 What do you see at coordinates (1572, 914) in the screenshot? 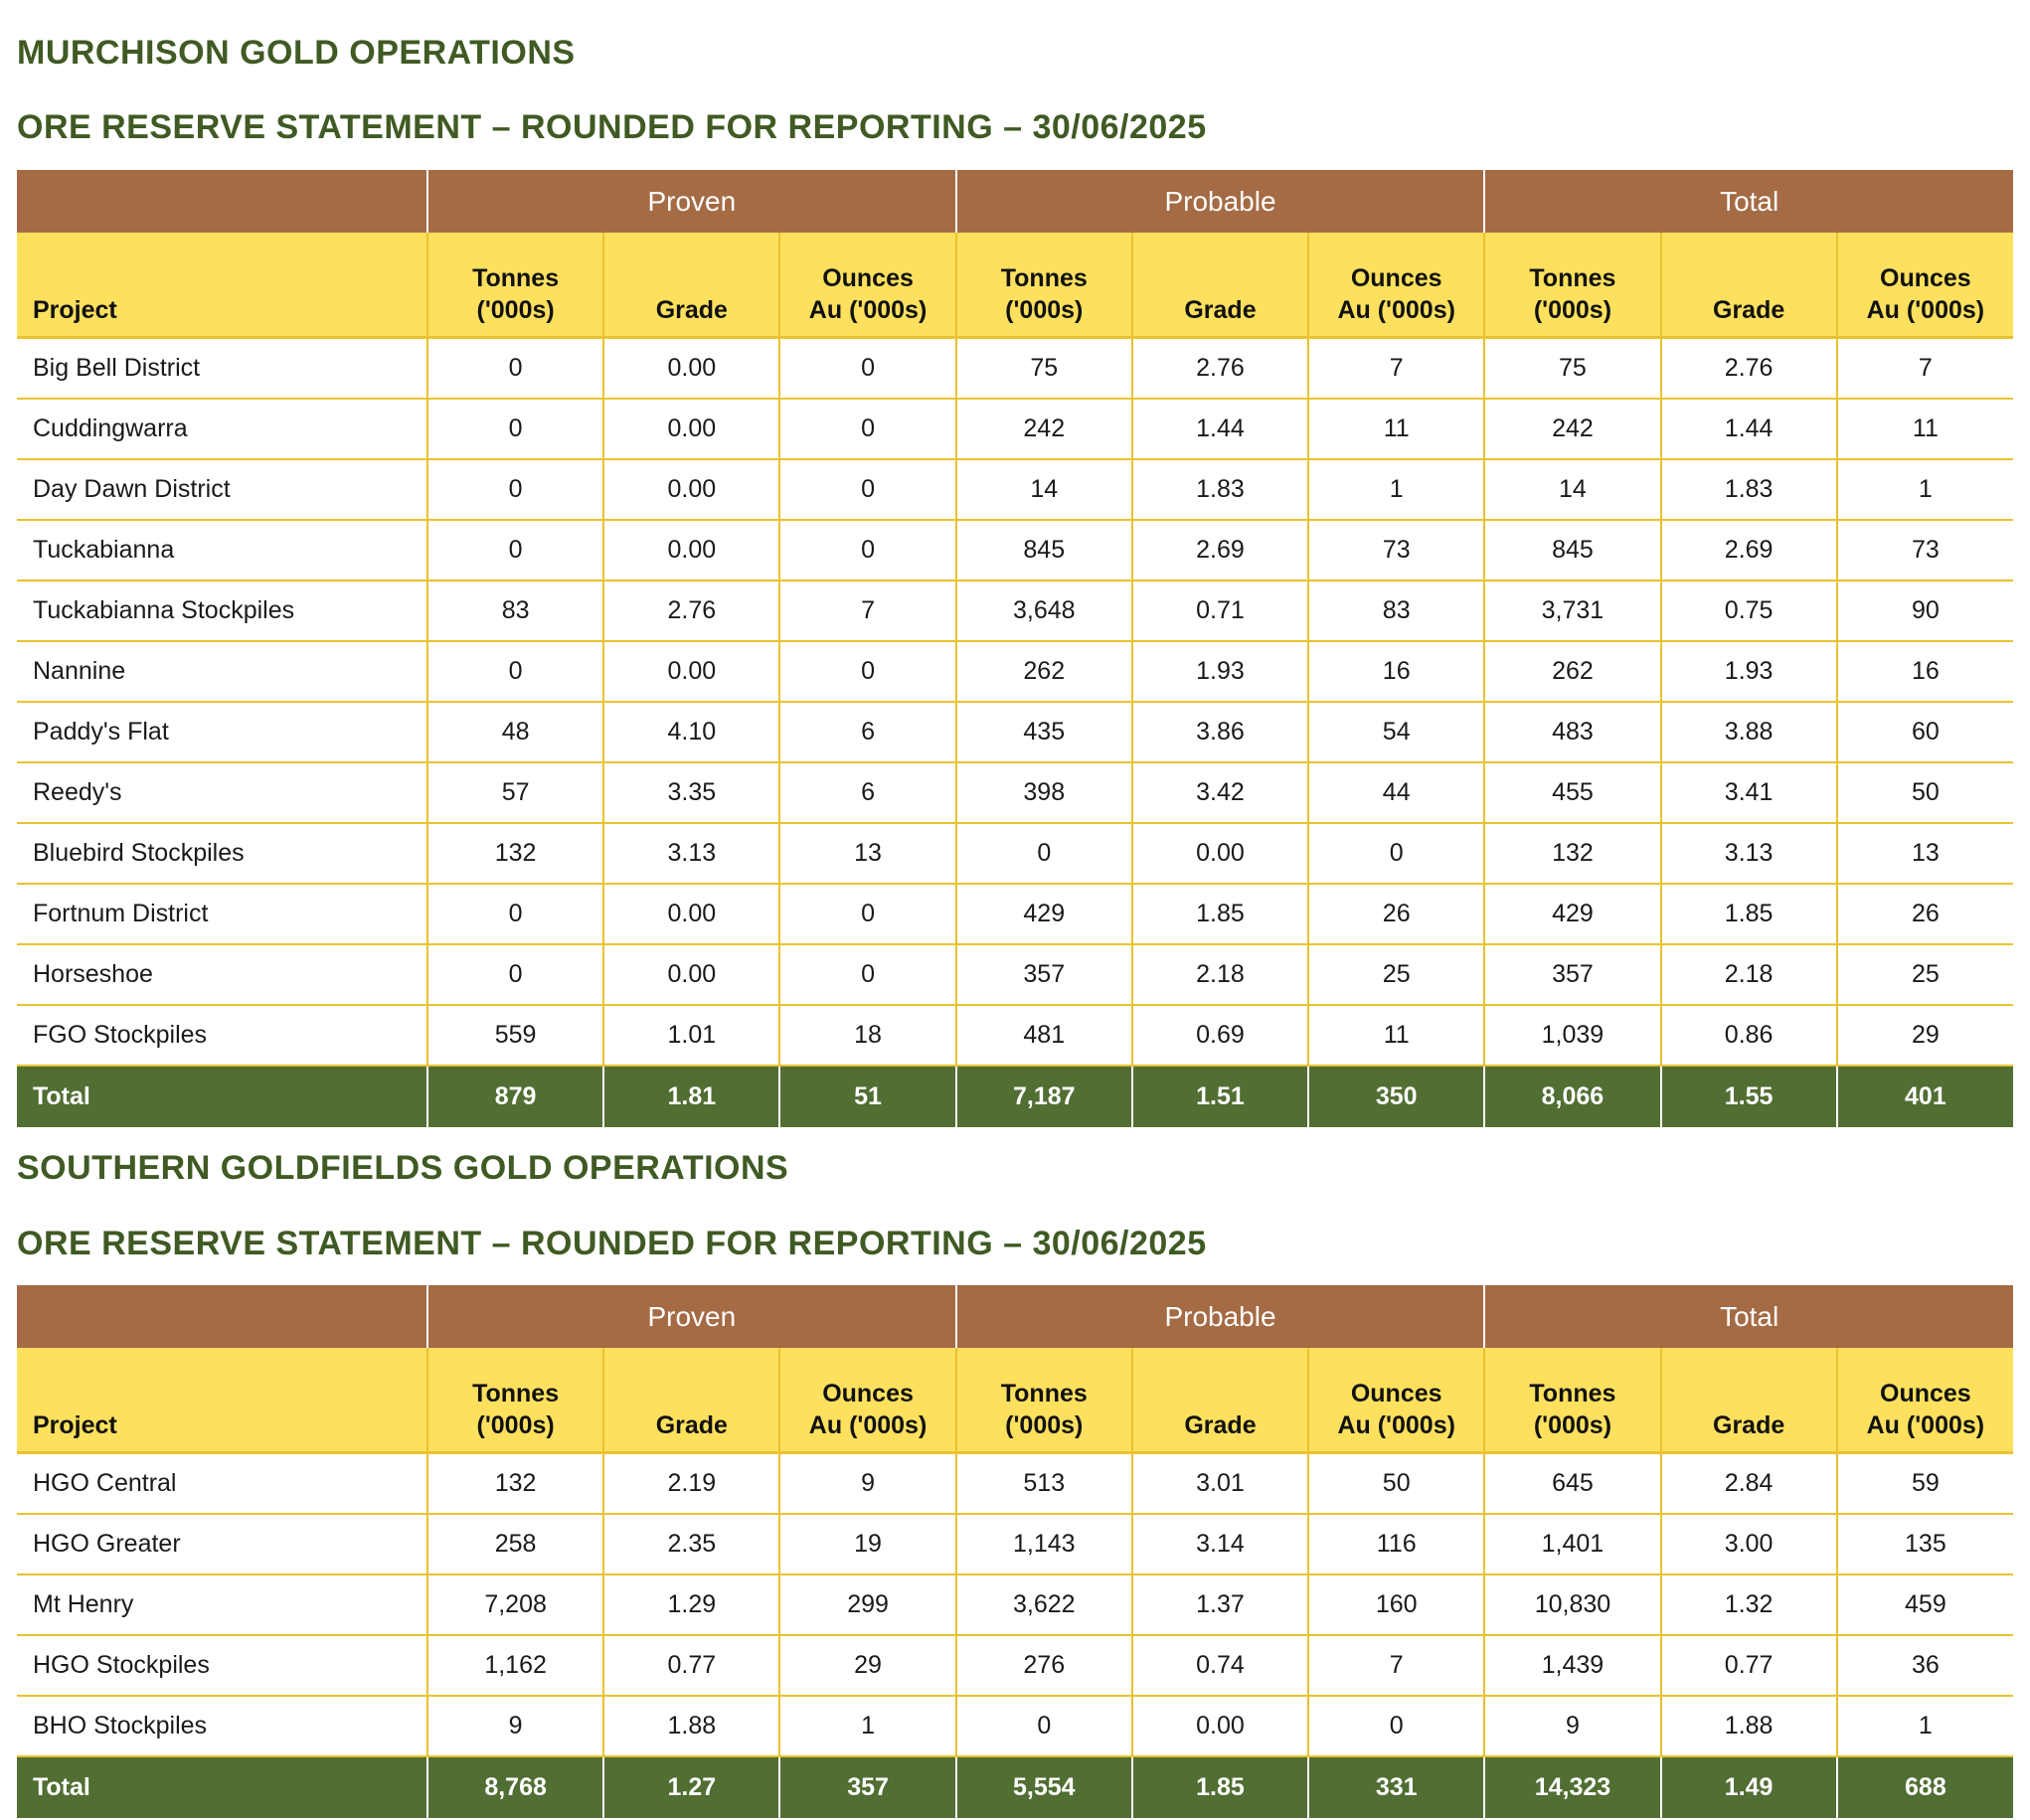
I see `table-cell: 429` at bounding box center [1572, 914].